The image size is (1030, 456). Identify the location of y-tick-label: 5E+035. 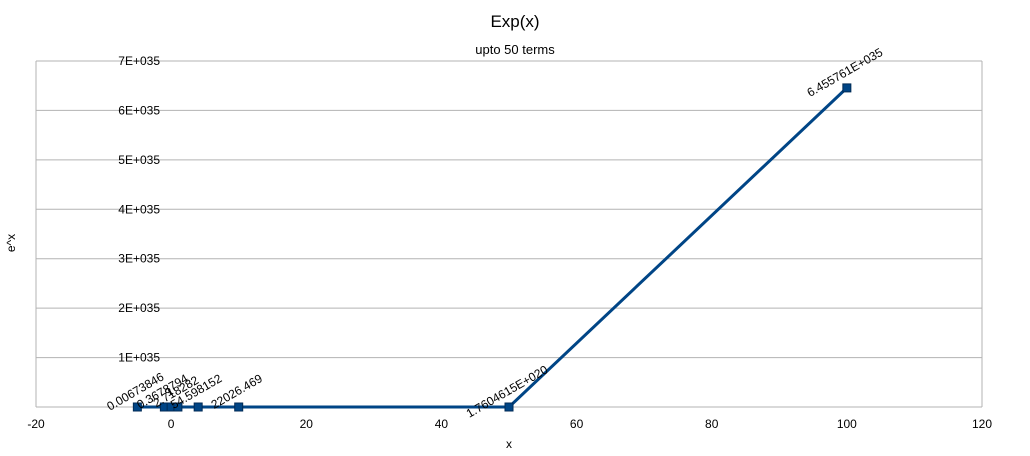
(139, 160).